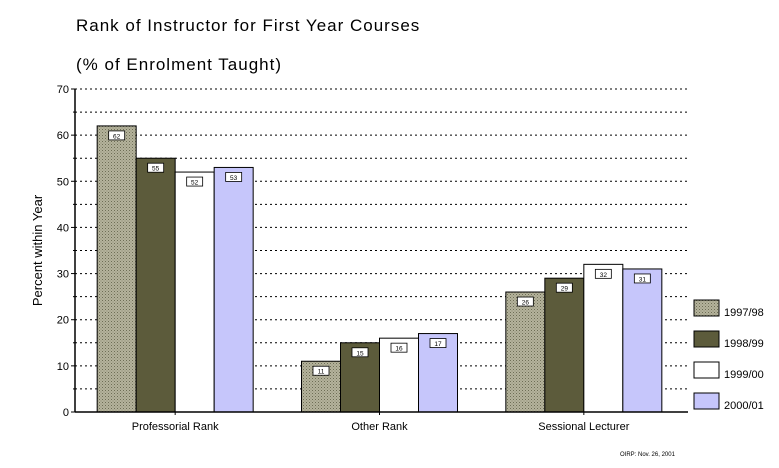  What do you see at coordinates (647, 455) in the screenshot?
I see `footnote: OIRP: Nov. 26, 2001` at bounding box center [647, 455].